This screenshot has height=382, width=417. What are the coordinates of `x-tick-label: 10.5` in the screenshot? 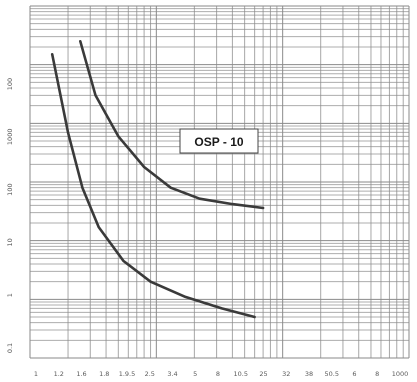 It's located at (241, 374).